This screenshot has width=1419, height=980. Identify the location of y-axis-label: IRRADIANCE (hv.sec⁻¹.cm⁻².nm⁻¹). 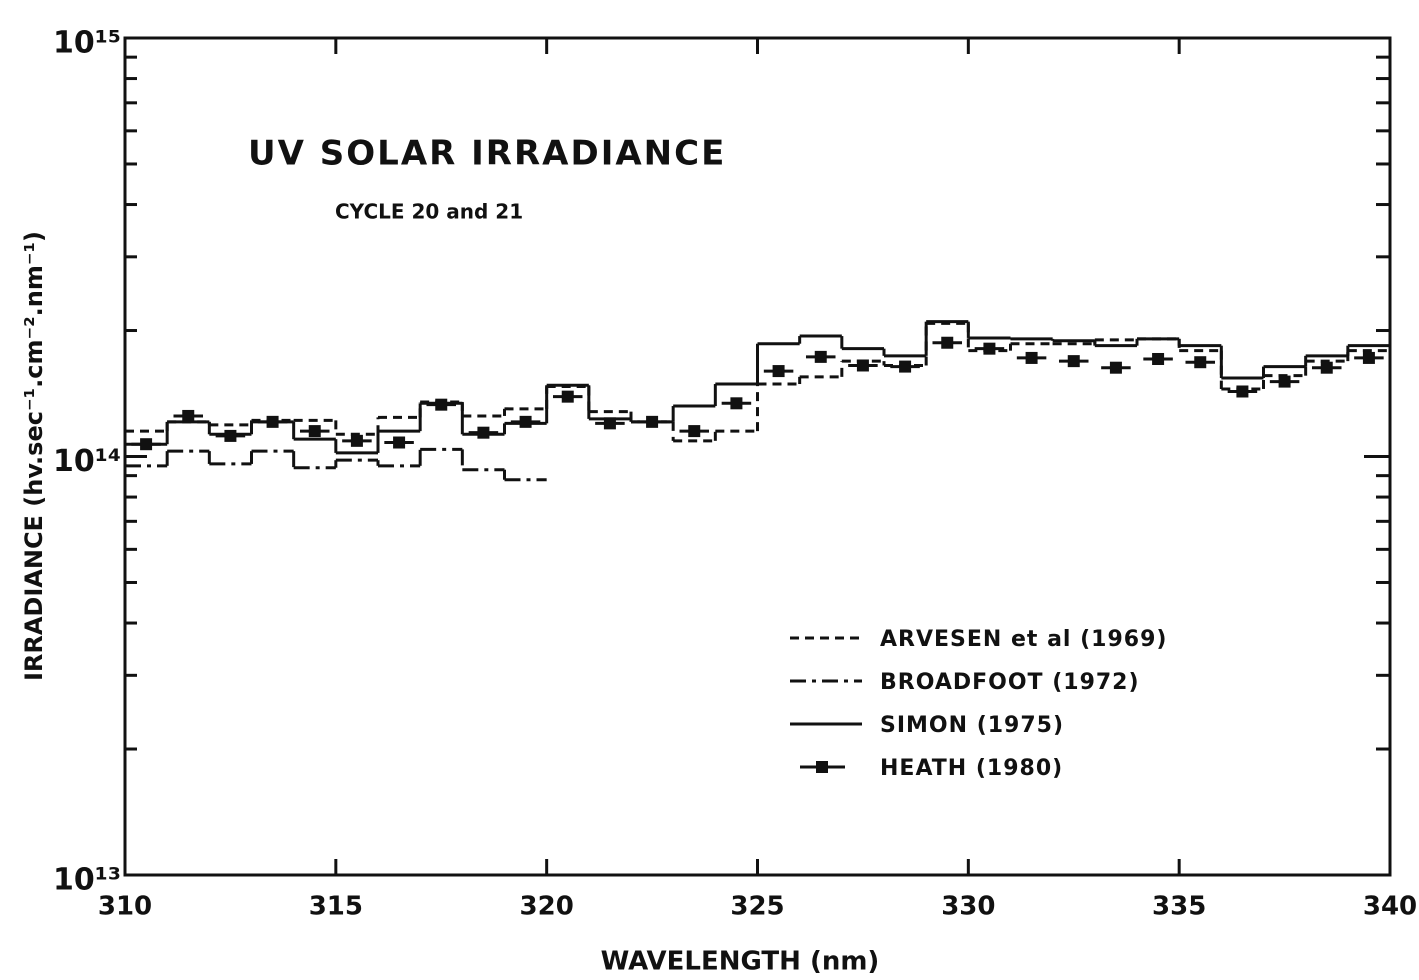
(34, 456).